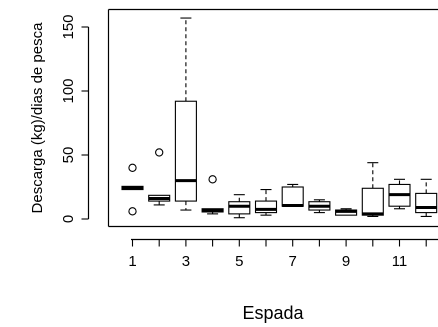  I want to click on y-ticks: 0 50 100 150, so click(74, 118).